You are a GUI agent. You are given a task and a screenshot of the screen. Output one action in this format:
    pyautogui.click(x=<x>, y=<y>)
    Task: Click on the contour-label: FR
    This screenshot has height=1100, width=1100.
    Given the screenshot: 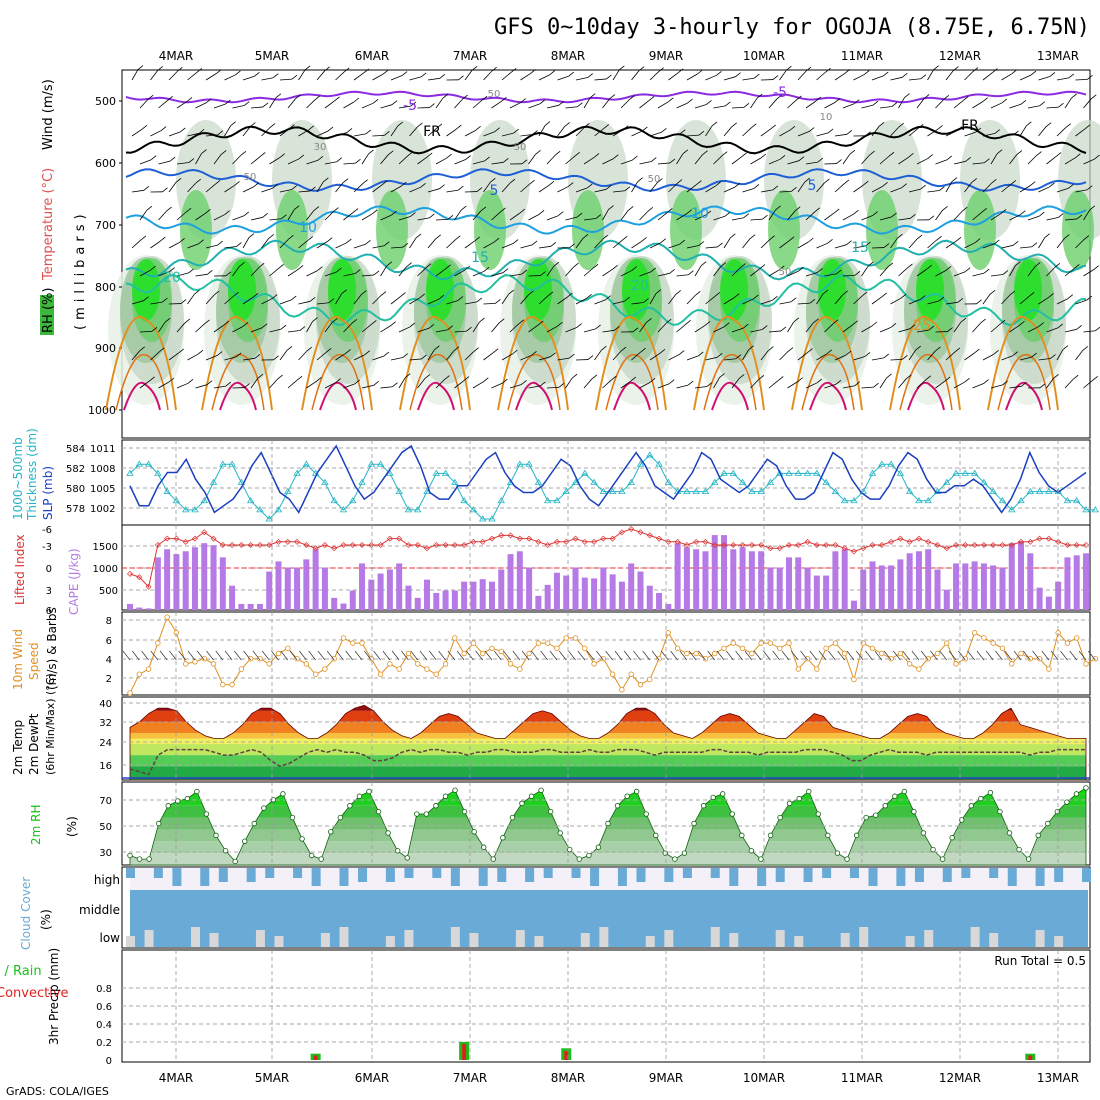 What is the action you would take?
    pyautogui.click(x=970, y=126)
    